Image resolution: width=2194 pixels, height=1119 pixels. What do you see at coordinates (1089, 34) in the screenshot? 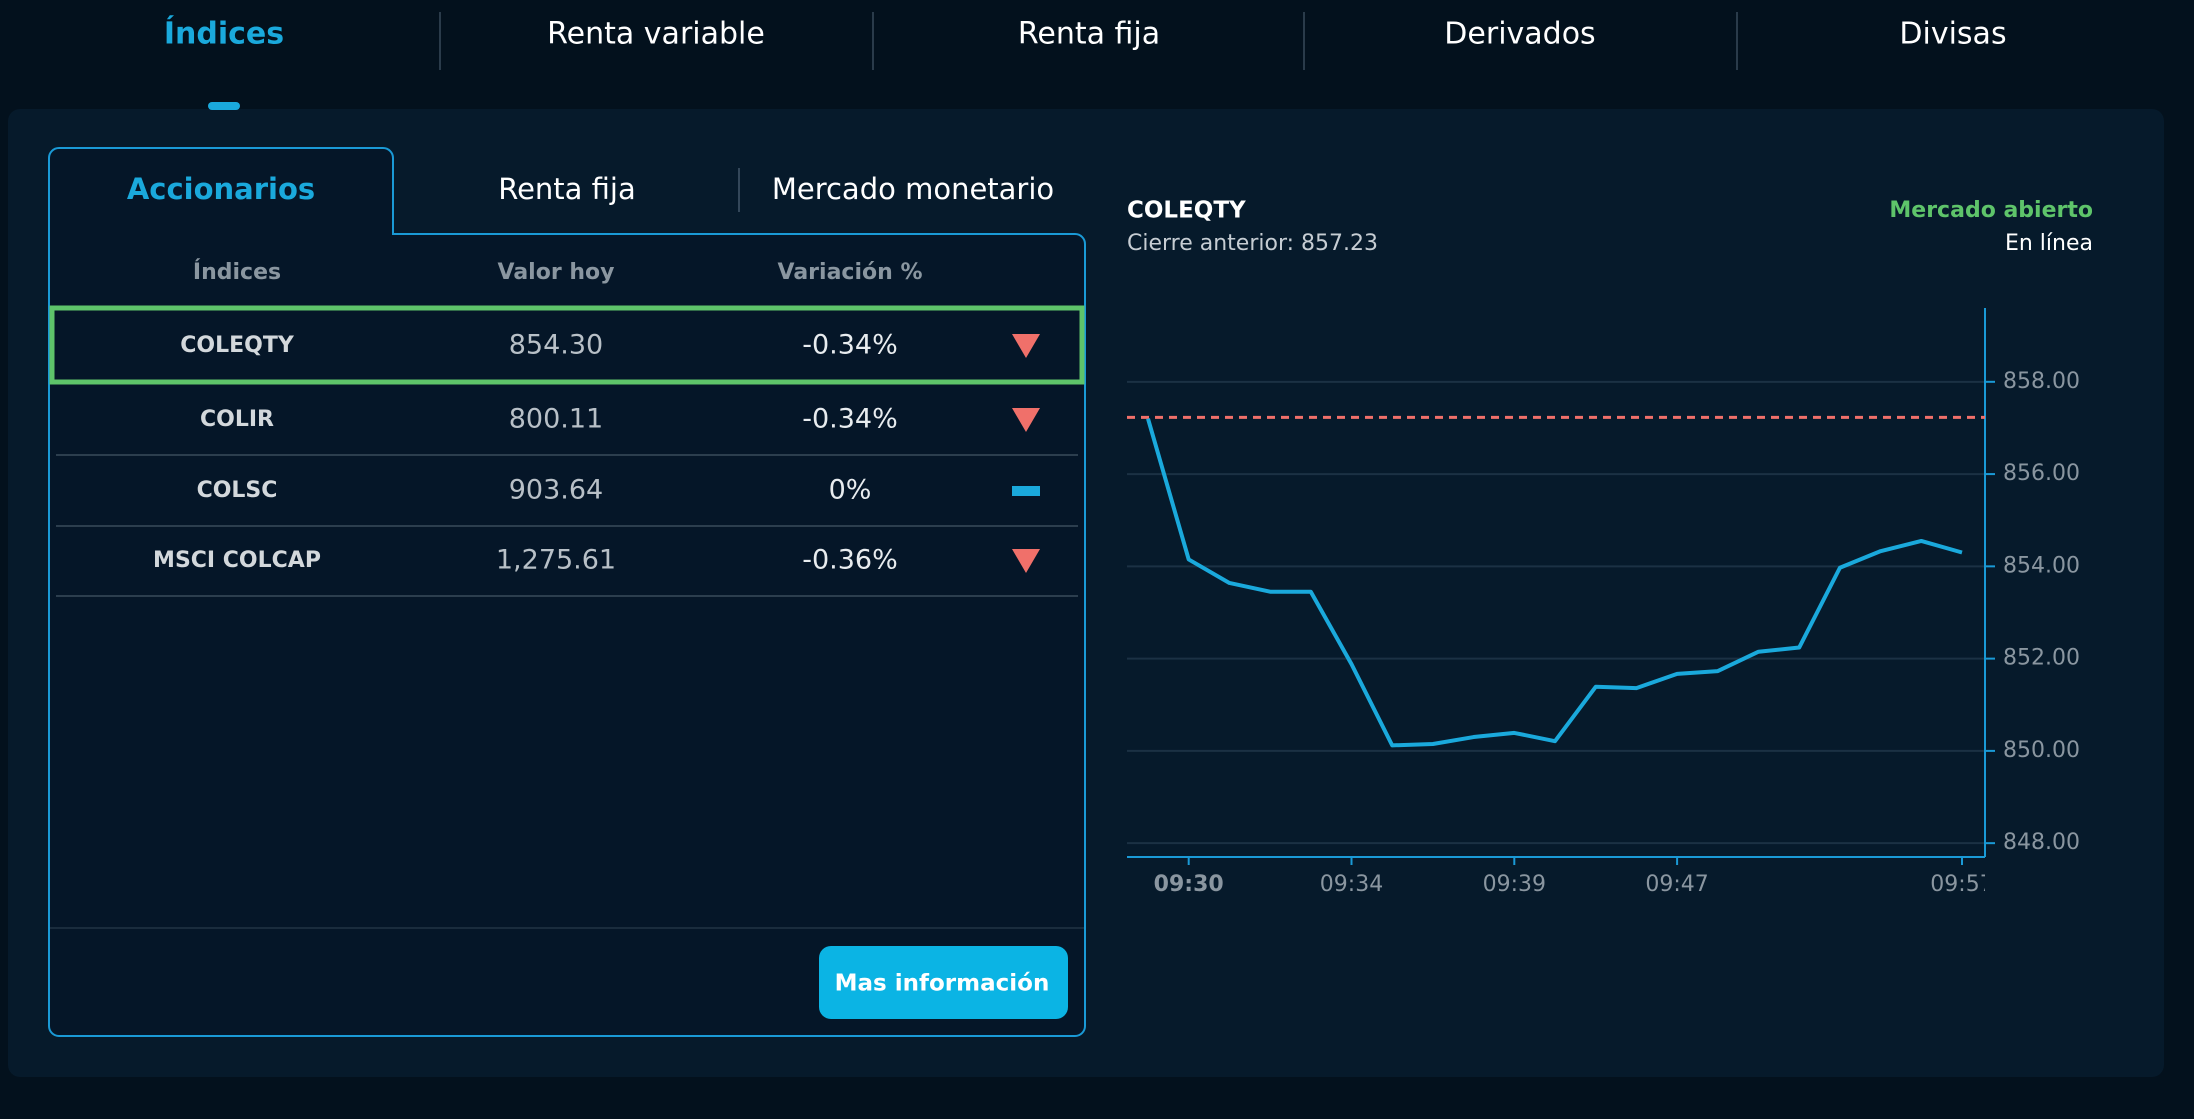
I see `nav-tab: Renta fija` at bounding box center [1089, 34].